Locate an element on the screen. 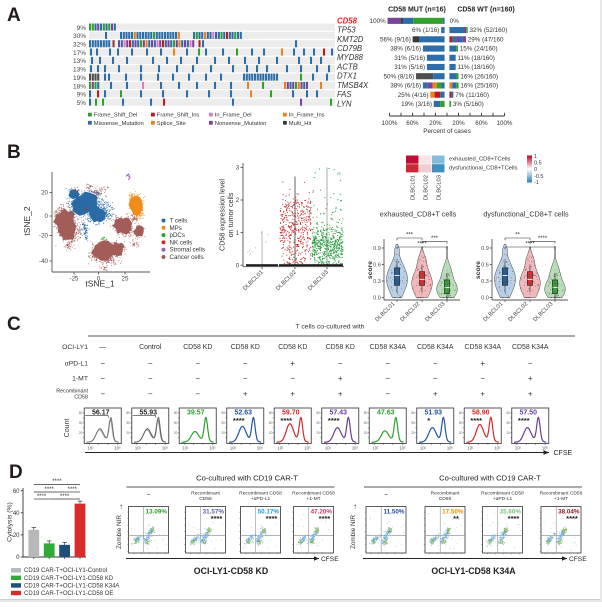 Image resolution: width=602 pixels, height=607 pixels. svg-text: 47.63 is located at coordinates (386, 412).